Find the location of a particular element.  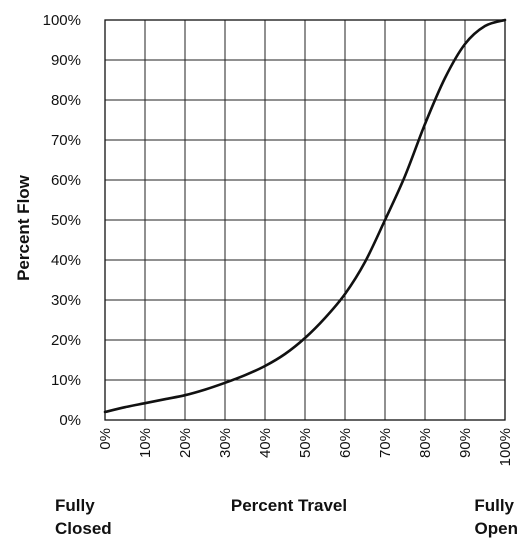

x-tick-label: 60% is located at coordinates (345, 443).